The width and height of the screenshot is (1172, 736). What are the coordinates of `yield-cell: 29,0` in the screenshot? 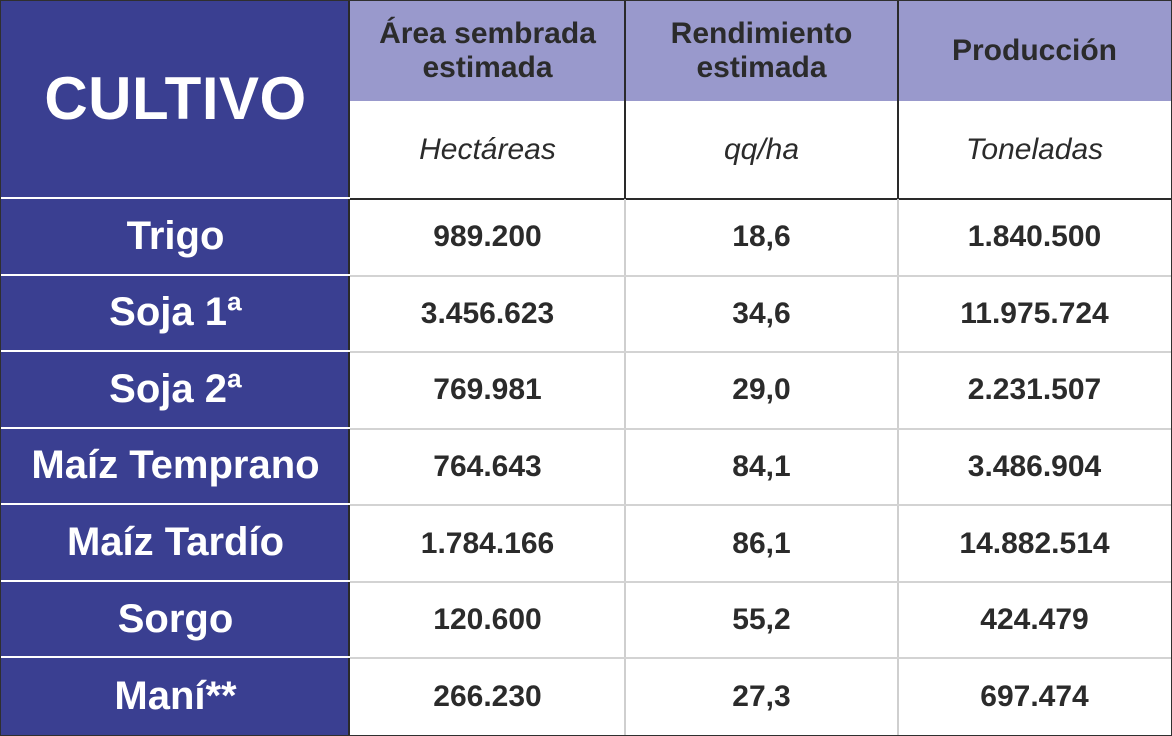 It's located at (761, 390).